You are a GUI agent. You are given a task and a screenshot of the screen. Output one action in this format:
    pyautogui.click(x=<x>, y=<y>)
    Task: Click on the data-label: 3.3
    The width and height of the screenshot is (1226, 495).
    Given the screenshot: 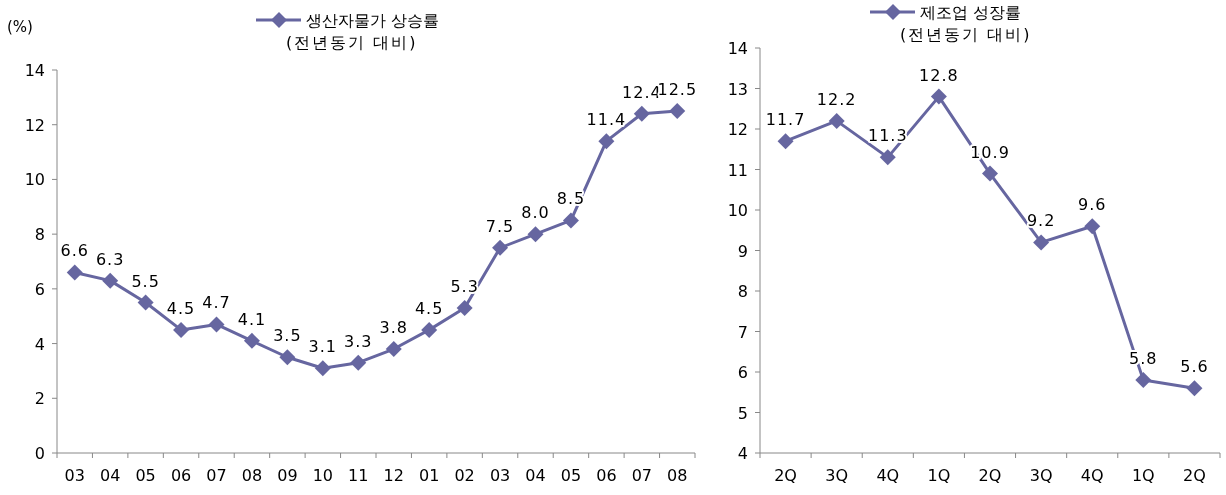 What is the action you would take?
    pyautogui.click(x=358, y=341)
    